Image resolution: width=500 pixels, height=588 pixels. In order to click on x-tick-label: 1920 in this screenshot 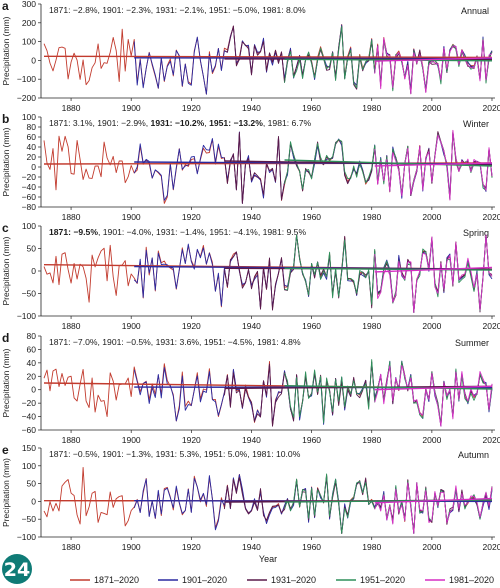, I will do `click(191, 217)`.